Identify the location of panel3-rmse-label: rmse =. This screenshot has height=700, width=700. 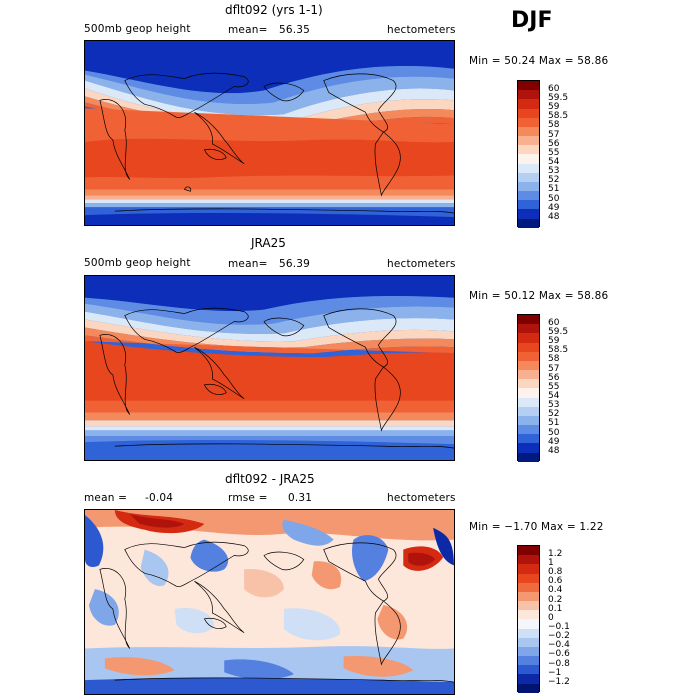
(248, 498).